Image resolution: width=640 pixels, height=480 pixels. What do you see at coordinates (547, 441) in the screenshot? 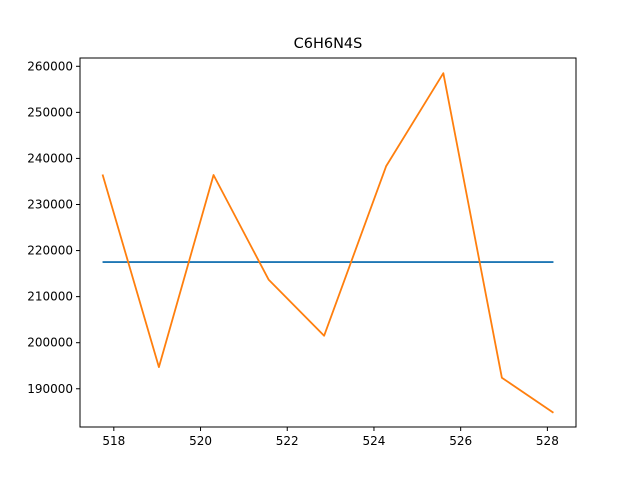
I see `x-tick-label: 528` at bounding box center [547, 441].